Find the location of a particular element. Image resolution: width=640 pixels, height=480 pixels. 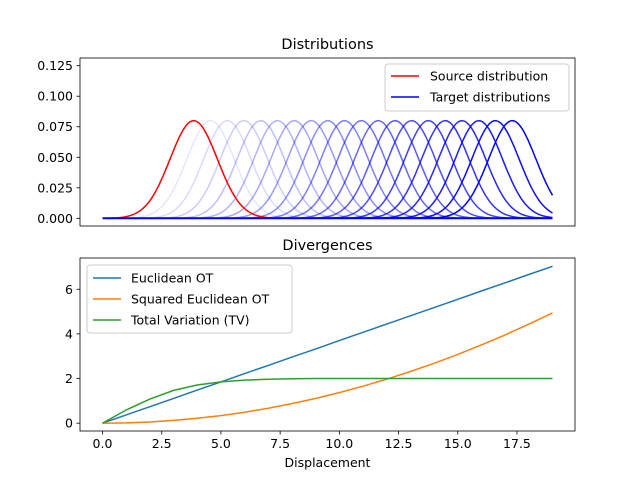

x-tick-label: 15.0 is located at coordinates (458, 443).